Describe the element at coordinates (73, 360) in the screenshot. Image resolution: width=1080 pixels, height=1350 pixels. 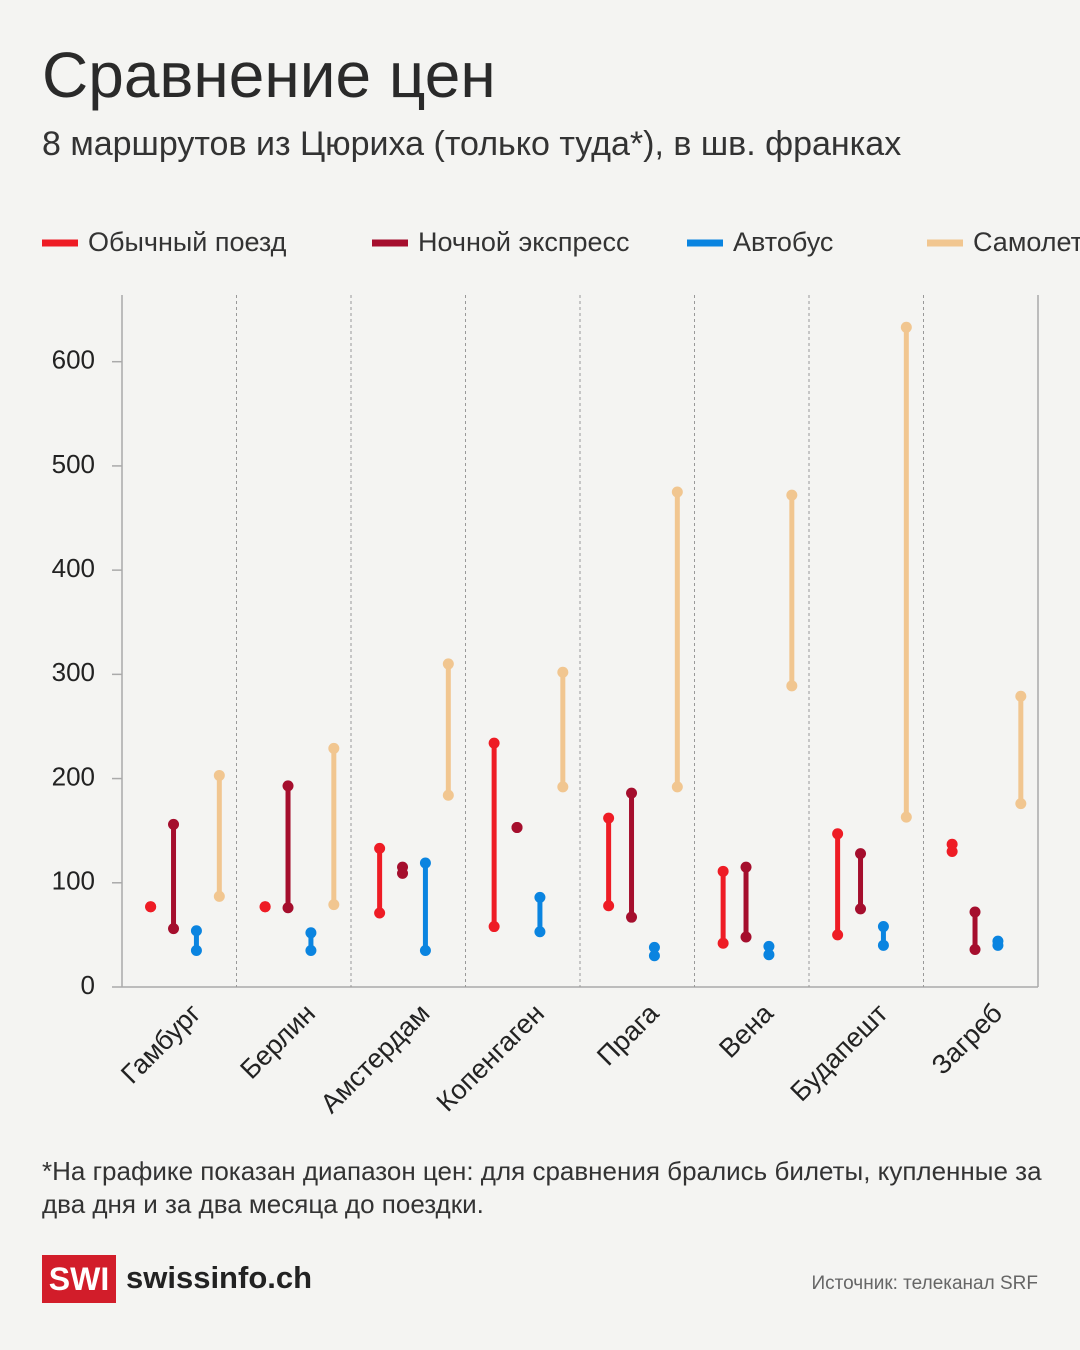
I see `y-tick-label: 600` at that location.